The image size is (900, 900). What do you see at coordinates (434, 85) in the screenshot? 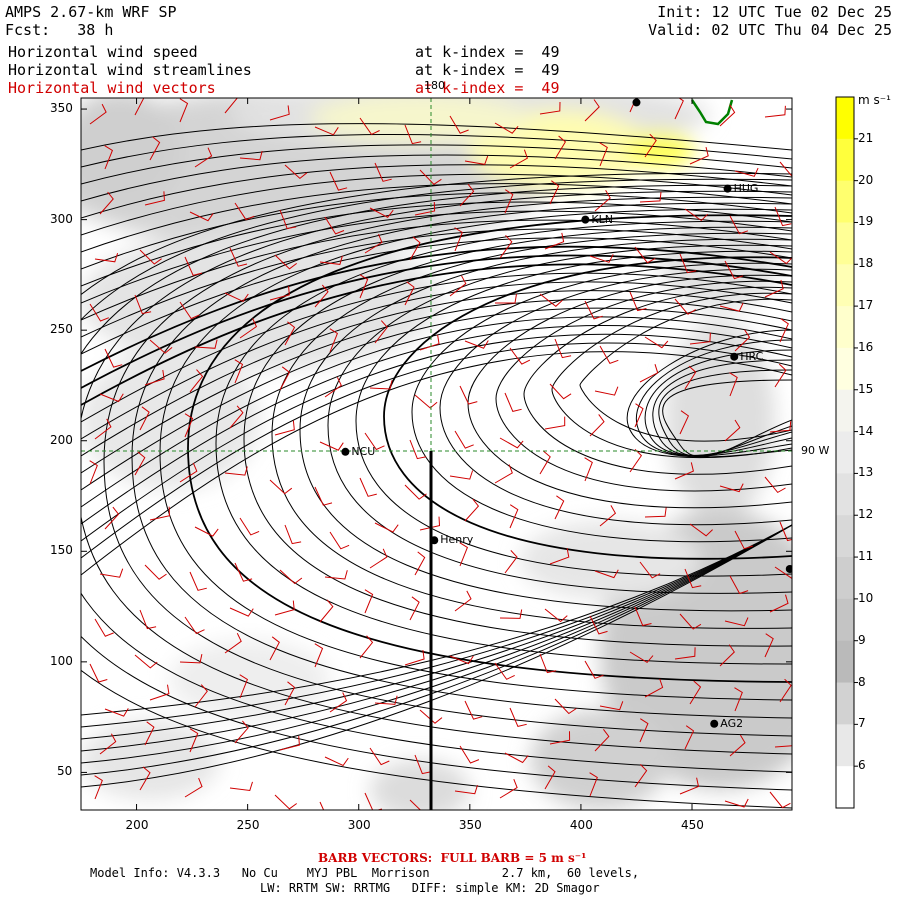
I see `meridian-label: 180` at bounding box center [434, 85].